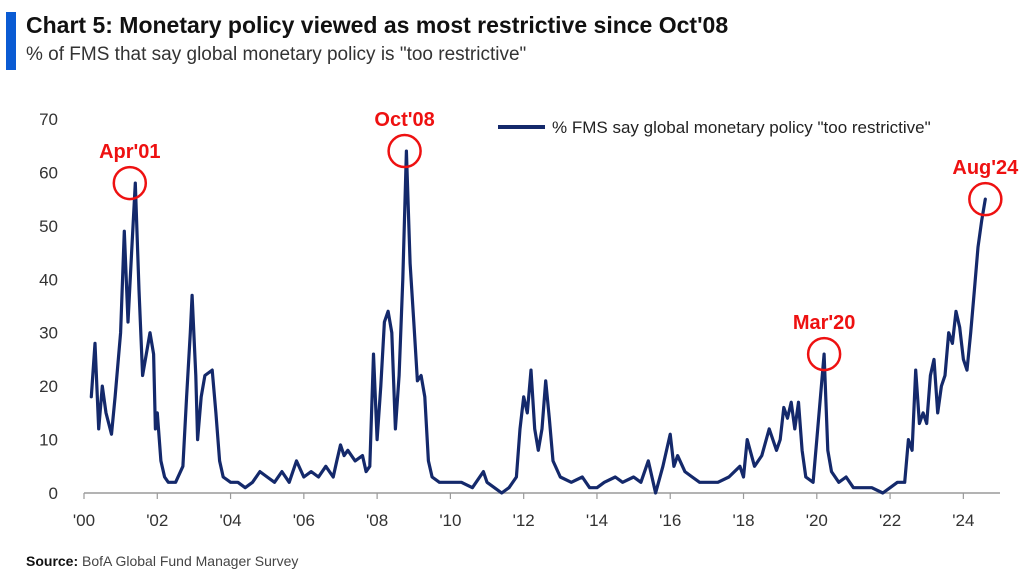 Image resolution: width=1024 pixels, height=578 pixels. What do you see at coordinates (890, 520) in the screenshot?
I see `x-tick-label: '22` at bounding box center [890, 520].